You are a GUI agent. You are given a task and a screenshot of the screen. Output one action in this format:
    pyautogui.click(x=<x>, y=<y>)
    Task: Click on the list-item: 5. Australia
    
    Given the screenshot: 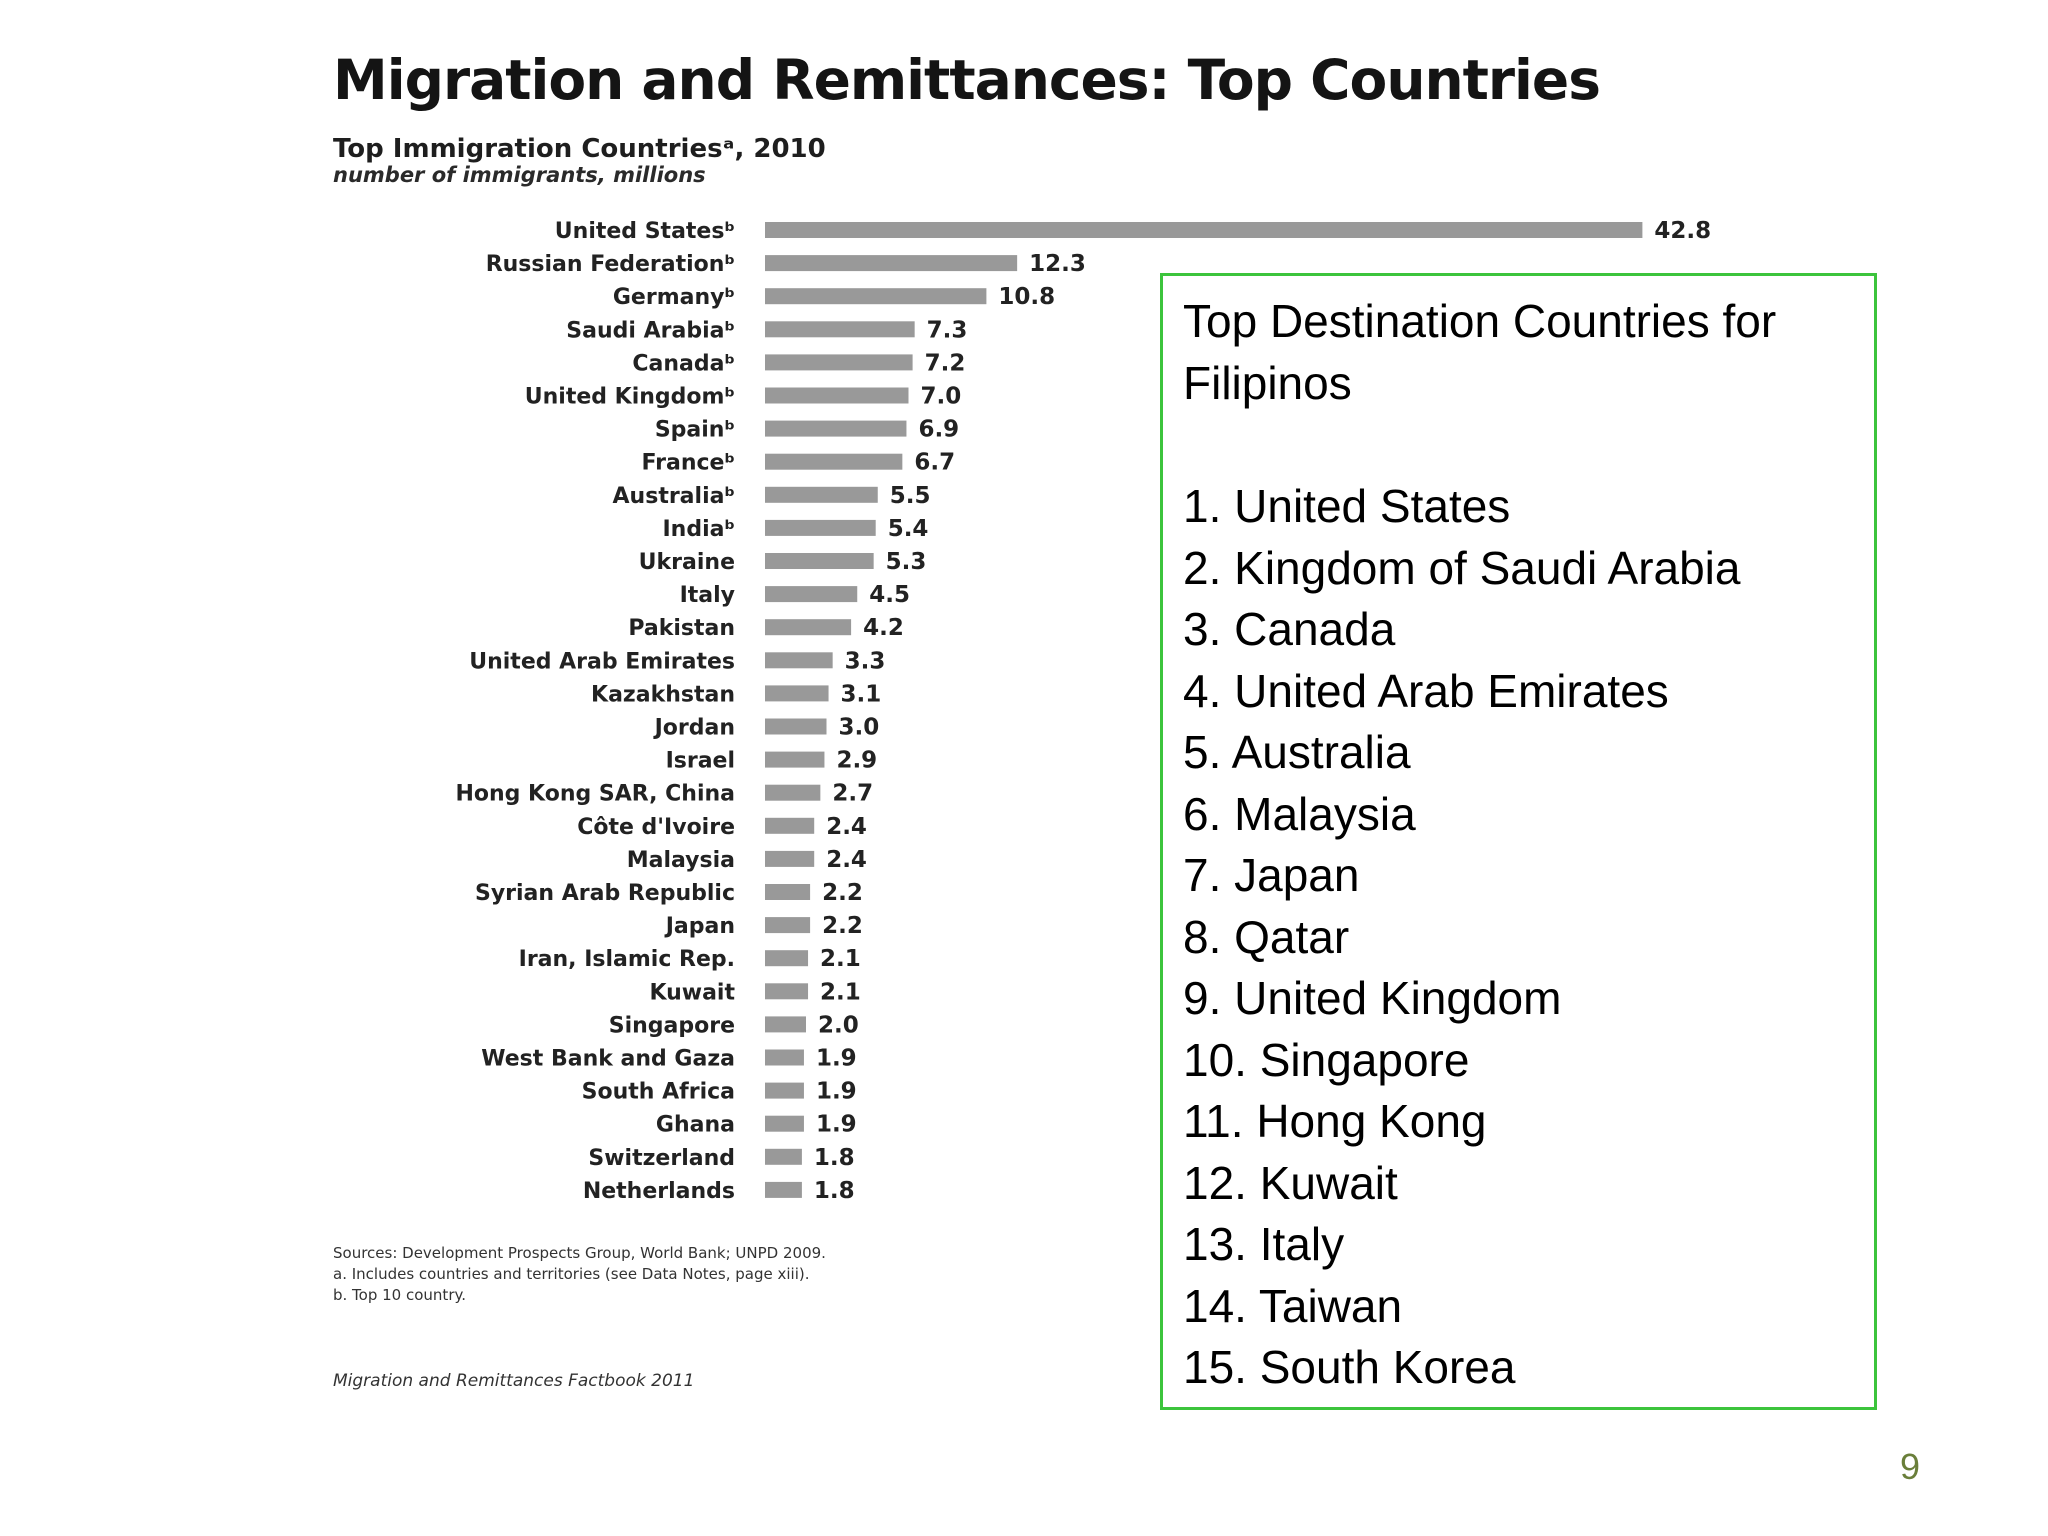 What is the action you would take?
    pyautogui.click(x=1297, y=752)
    